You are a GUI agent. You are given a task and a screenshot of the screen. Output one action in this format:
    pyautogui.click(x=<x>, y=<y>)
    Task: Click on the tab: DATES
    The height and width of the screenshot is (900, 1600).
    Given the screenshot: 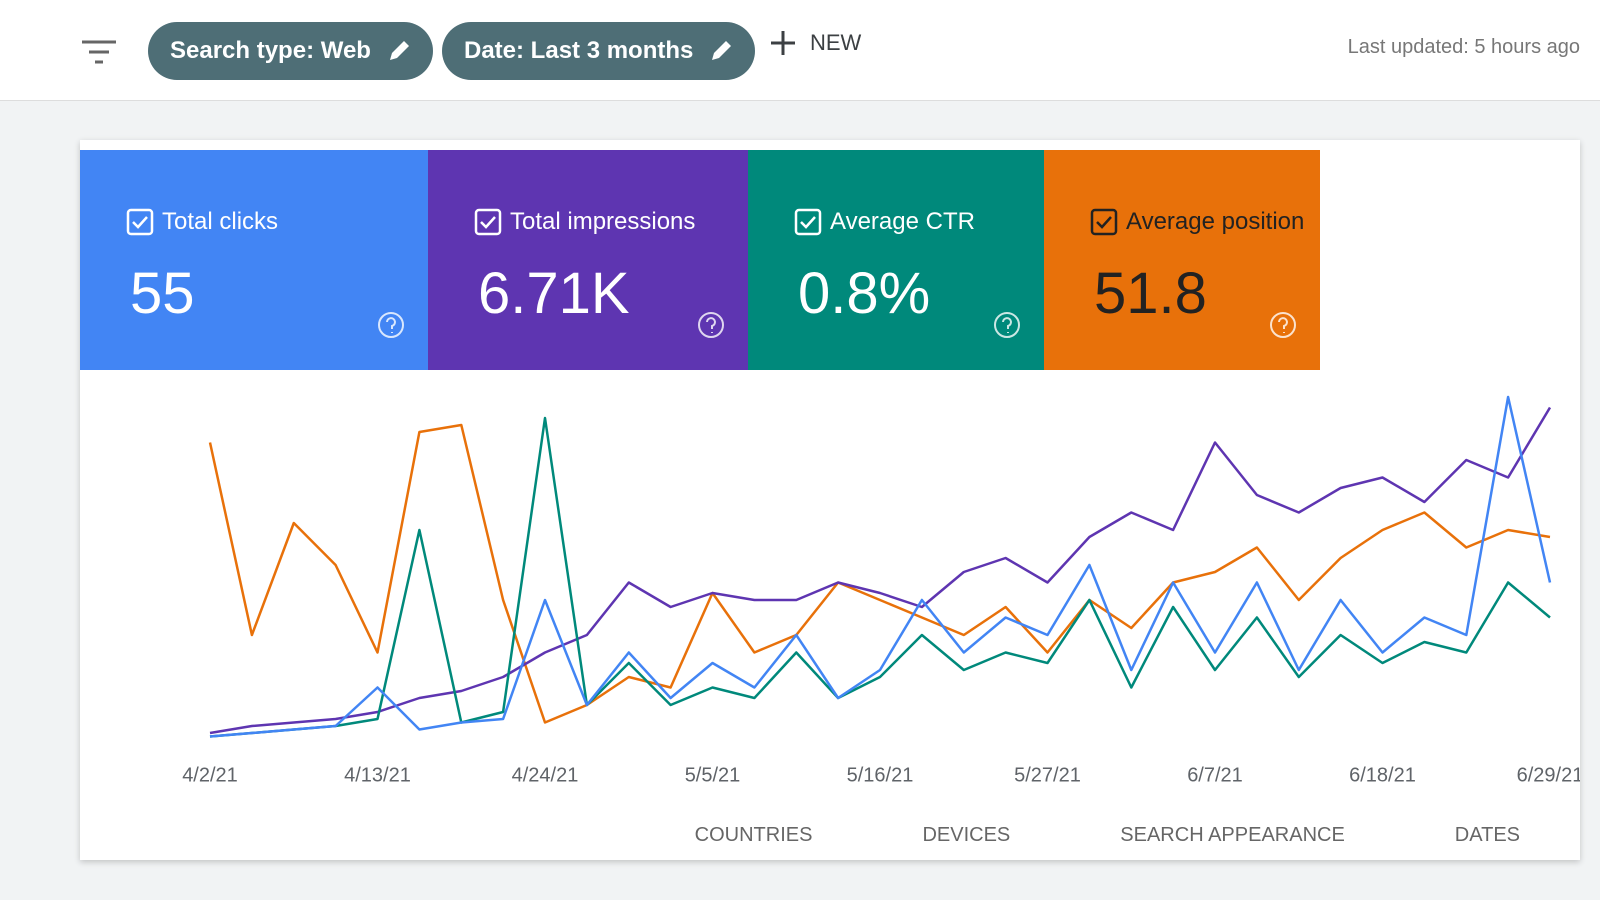 What is the action you would take?
    pyautogui.click(x=1487, y=834)
    